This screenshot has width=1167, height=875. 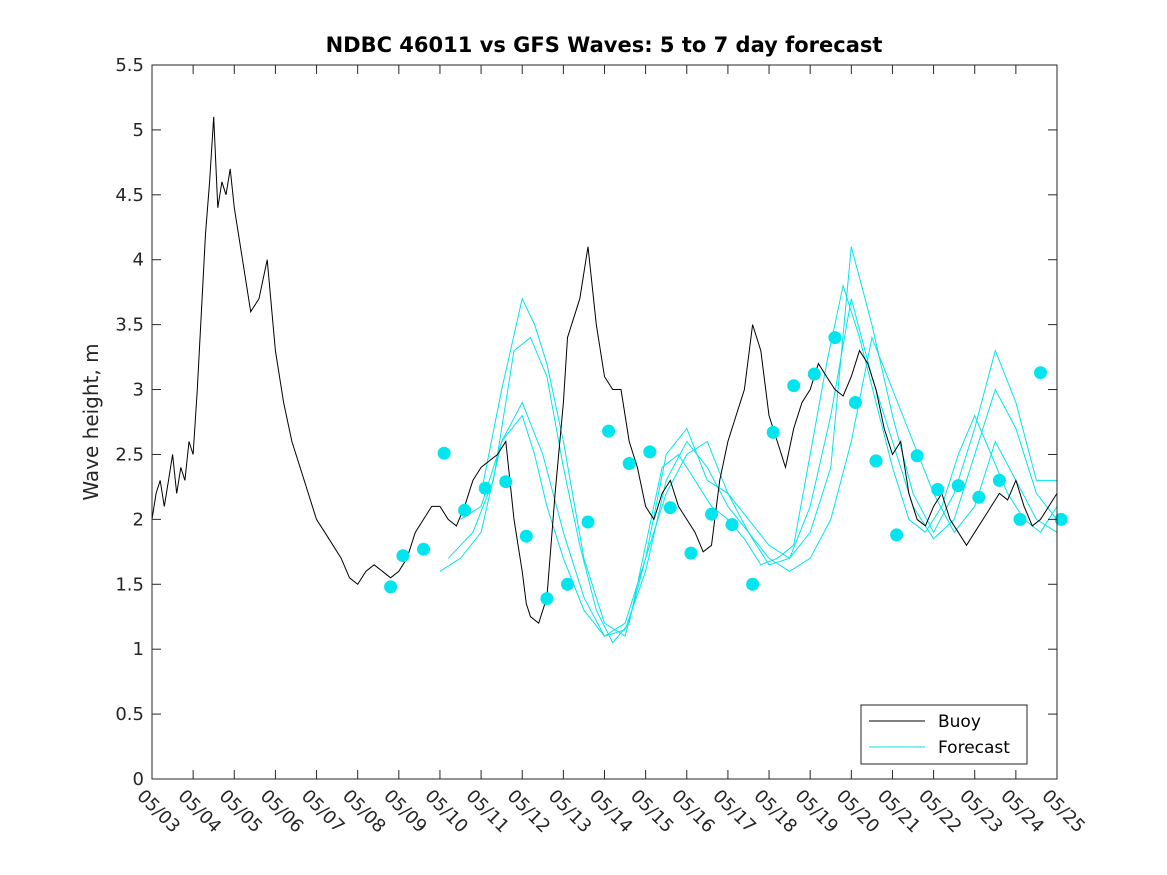 What do you see at coordinates (817, 812) in the screenshot?
I see `x-tick-label: 05/19` at bounding box center [817, 812].